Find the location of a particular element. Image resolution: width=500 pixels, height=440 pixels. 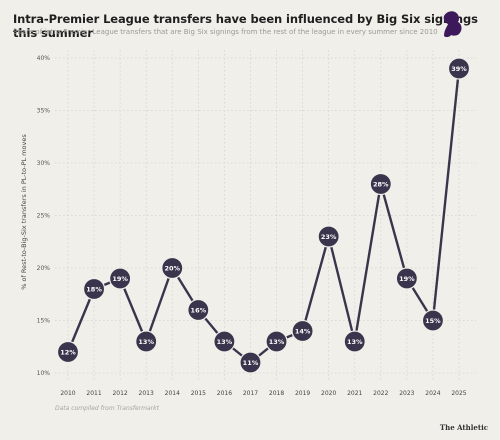

premier-league-lion-icon is located at coordinates (452, 24).